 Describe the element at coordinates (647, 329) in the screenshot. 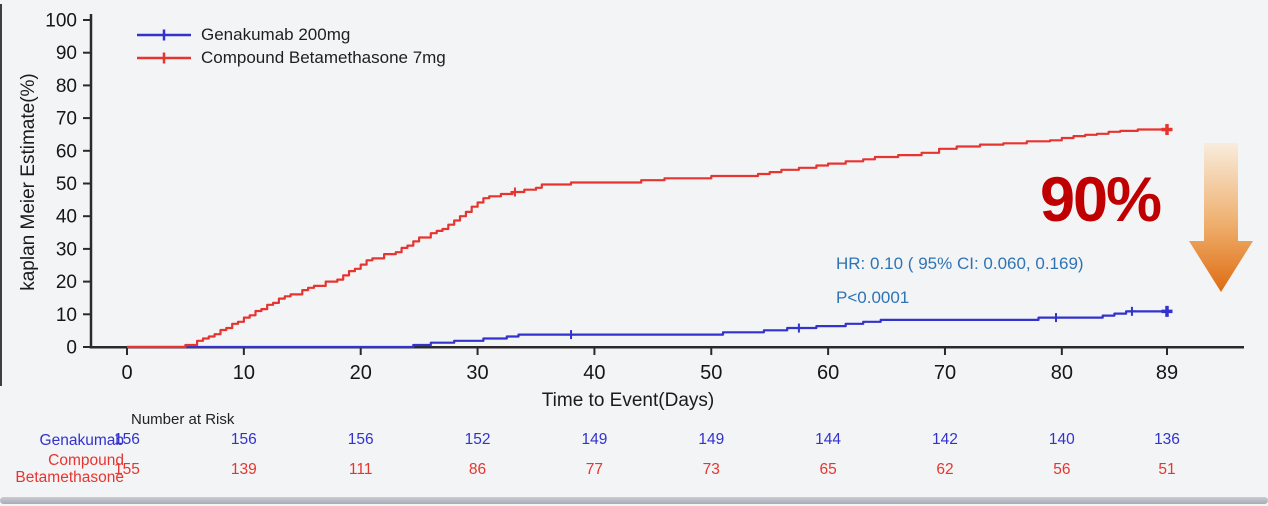

I see `km-curve-genakumab` at that location.